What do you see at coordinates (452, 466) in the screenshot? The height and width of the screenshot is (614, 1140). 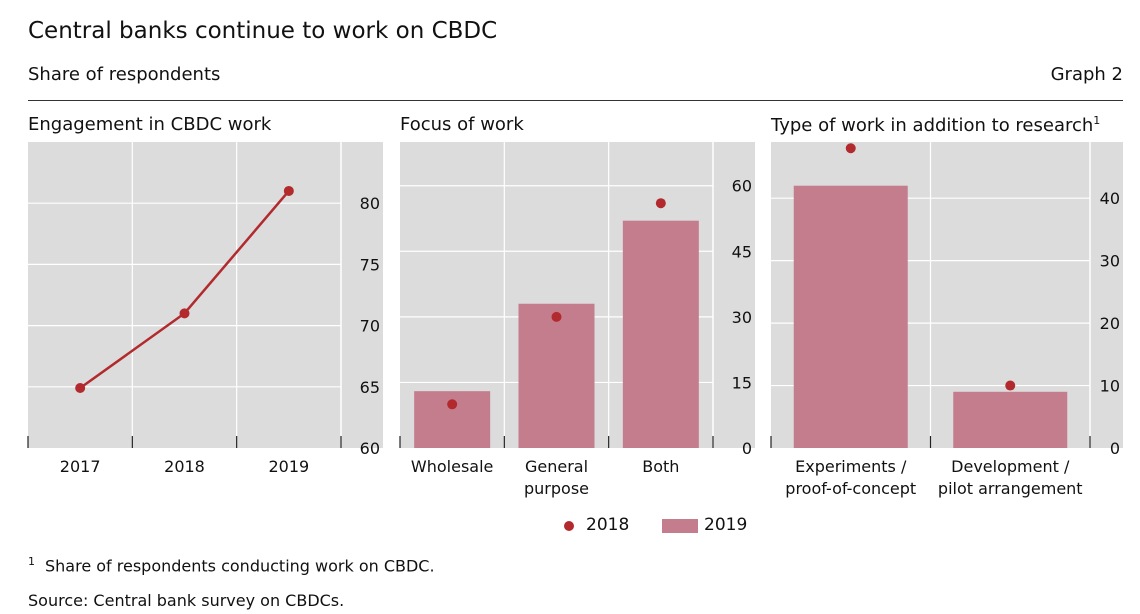 I see `x-category-label: Wholesale` at bounding box center [452, 466].